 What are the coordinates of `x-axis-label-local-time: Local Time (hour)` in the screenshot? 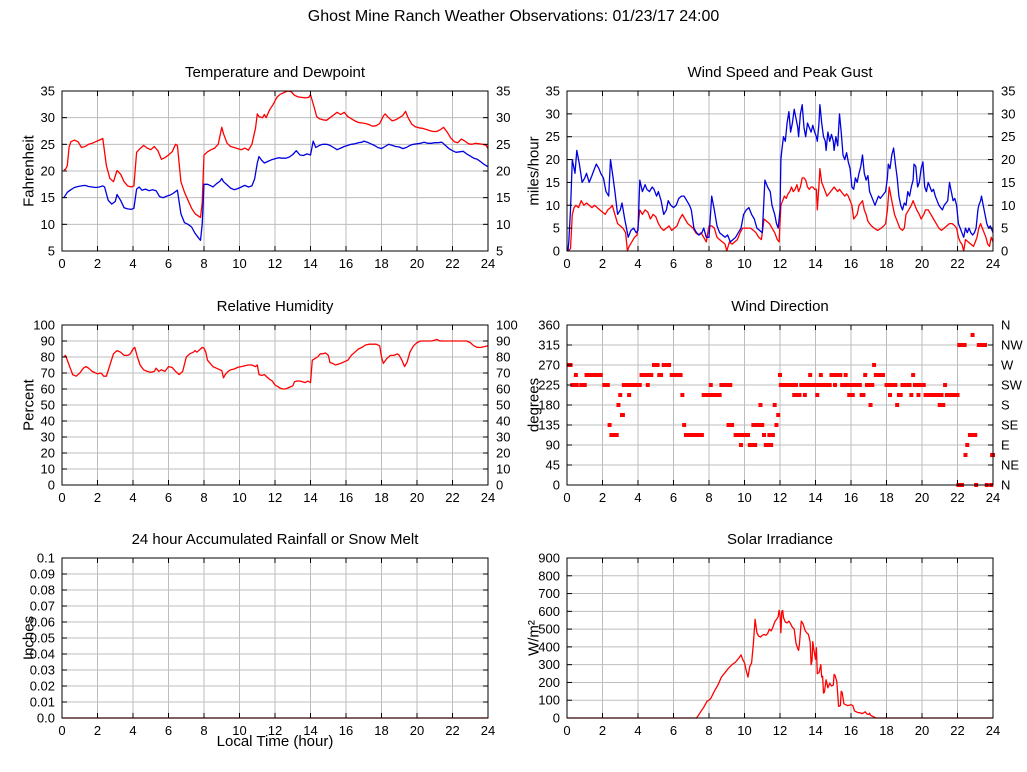 It's located at (275, 741).